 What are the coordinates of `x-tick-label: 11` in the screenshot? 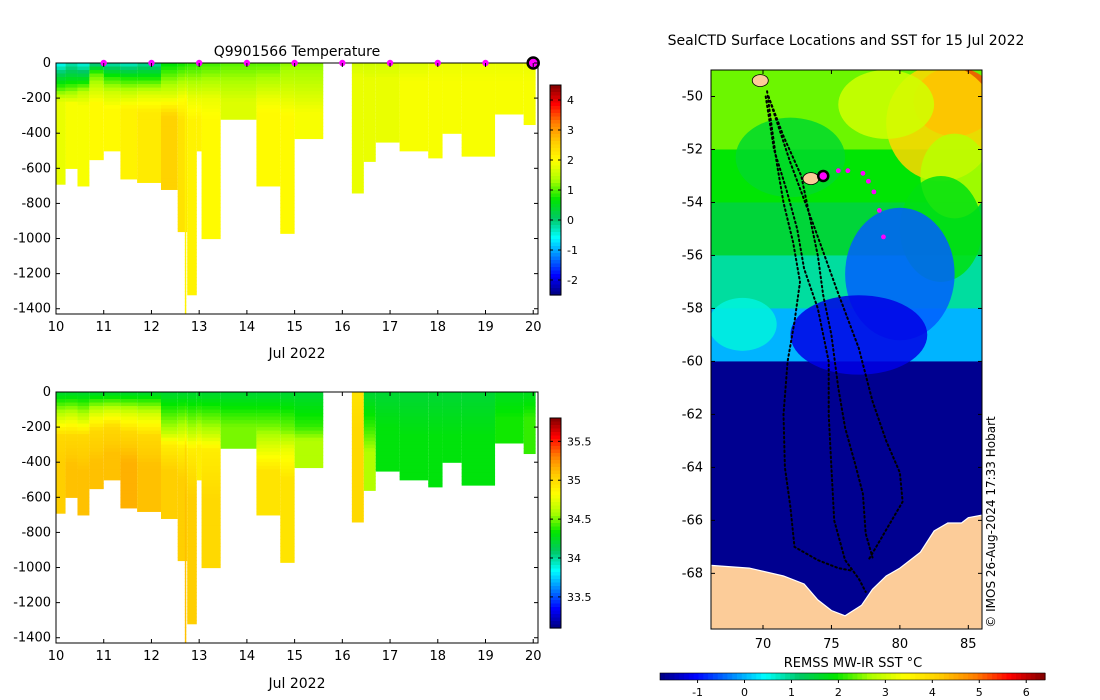 It's located at (103, 656).